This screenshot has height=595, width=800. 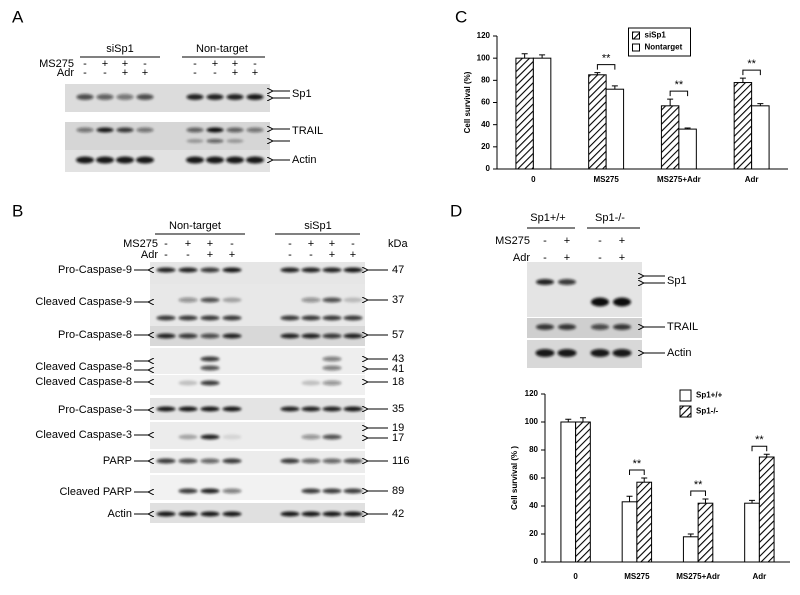 I want to click on label: 89, so click(x=398, y=491).